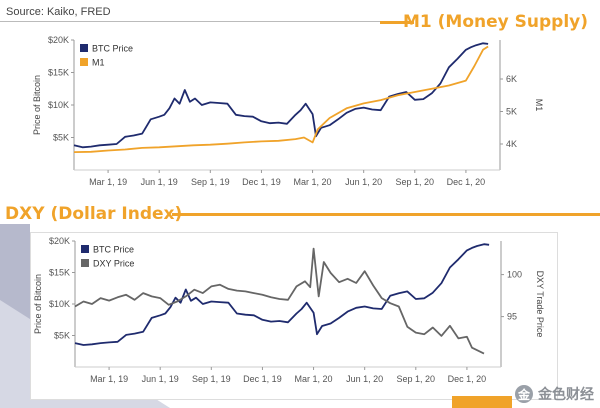  What do you see at coordinates (514, 275) in the screenshot?
I see `y2-tick-label: 100` at bounding box center [514, 275].